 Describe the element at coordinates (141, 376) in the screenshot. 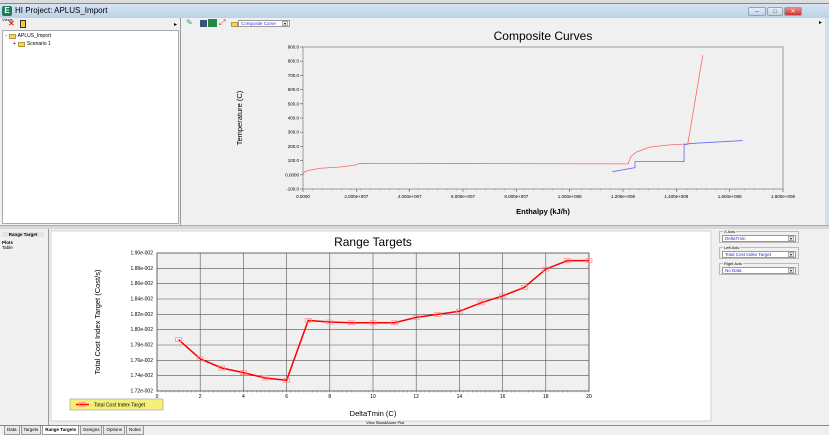

I see `y-tick-label: 1.74e-002` at that location.